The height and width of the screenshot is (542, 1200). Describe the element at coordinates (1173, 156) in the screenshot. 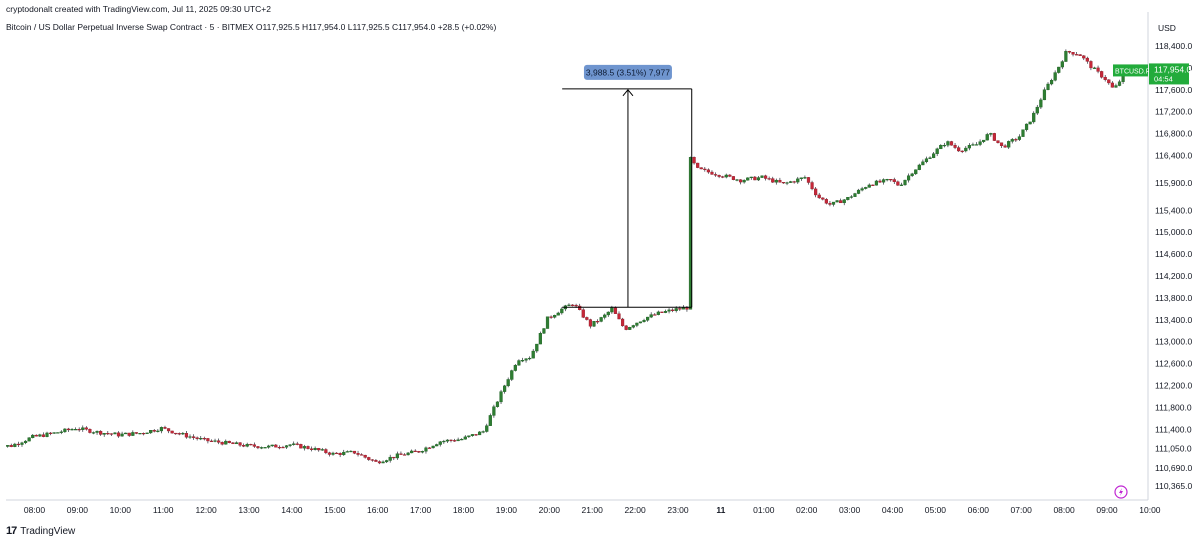

I see `price-tick-label: 116,400.0` at that location.